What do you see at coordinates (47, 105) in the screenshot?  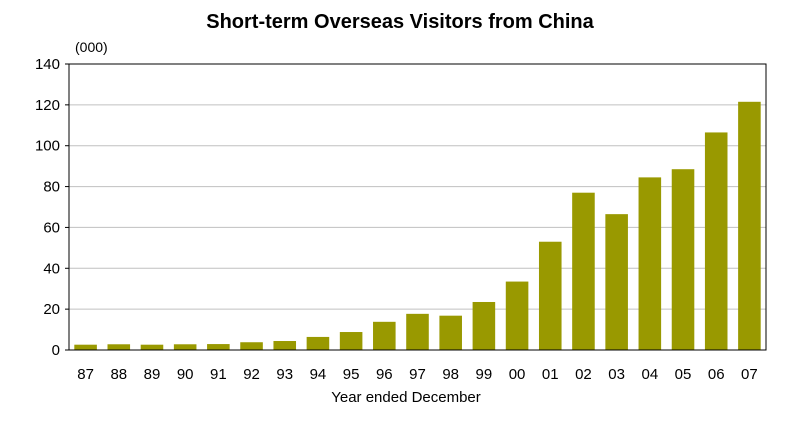 I see `y-tick-label: 120` at bounding box center [47, 105].